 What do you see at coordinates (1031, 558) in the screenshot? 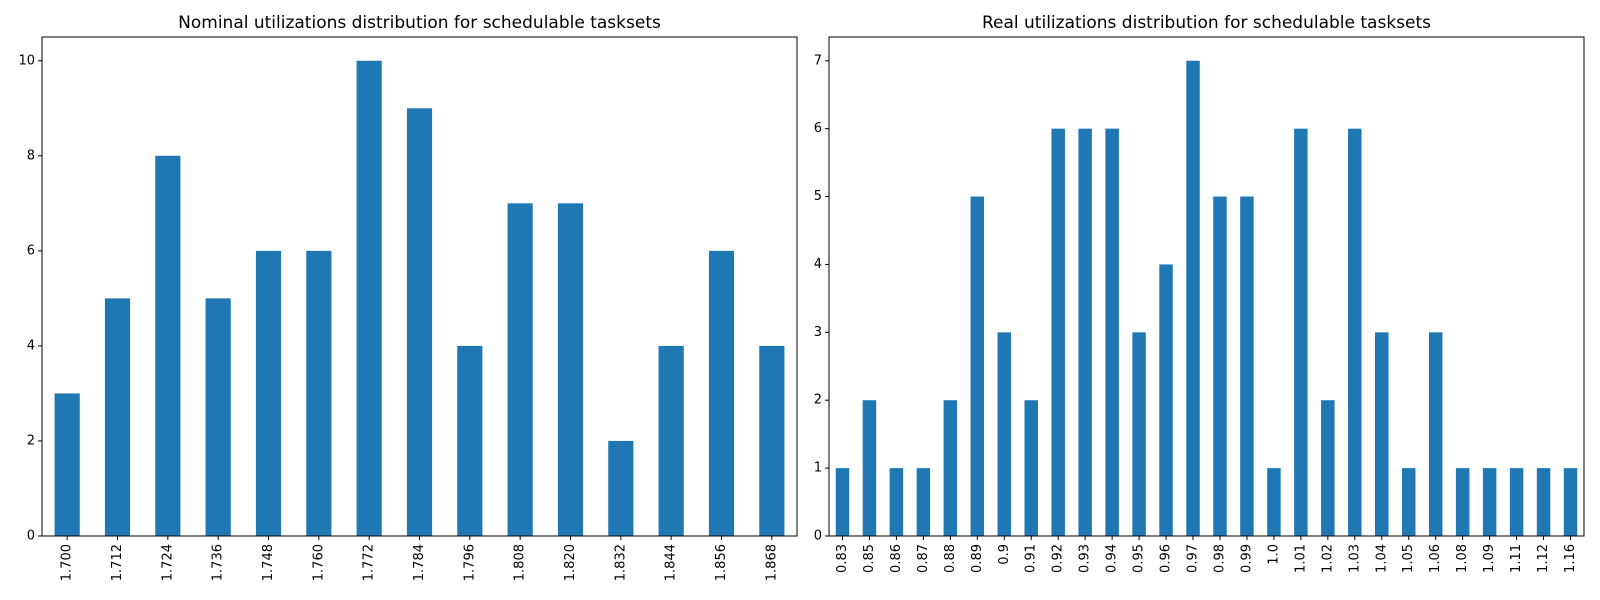
I see `x-tick-label: 0.91` at bounding box center [1031, 558].